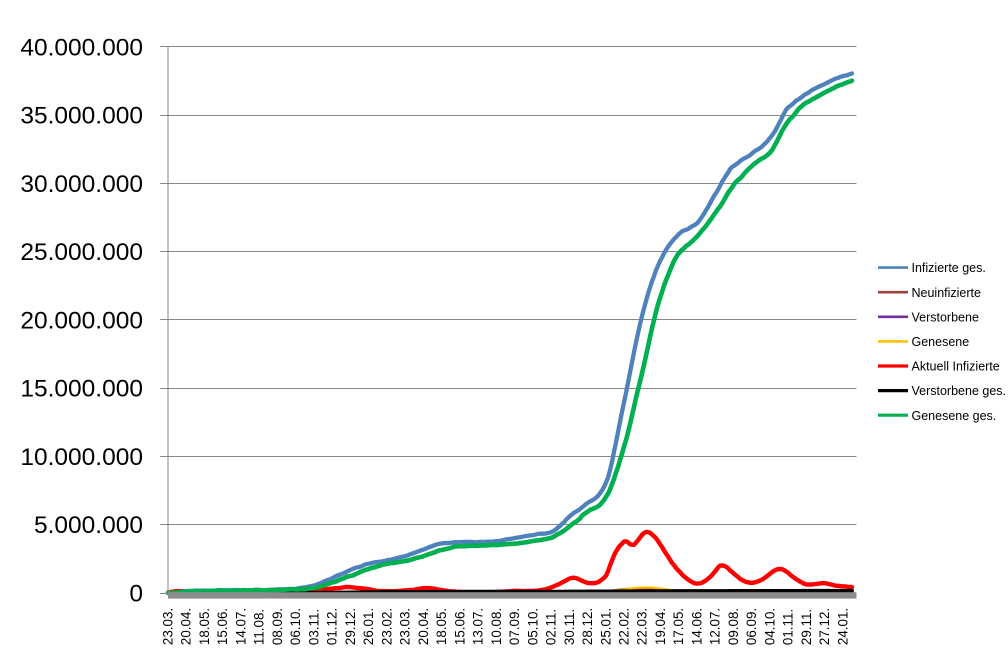  What do you see at coordinates (605, 626) in the screenshot?
I see `svg-text: 25.01.` at bounding box center [605, 626].